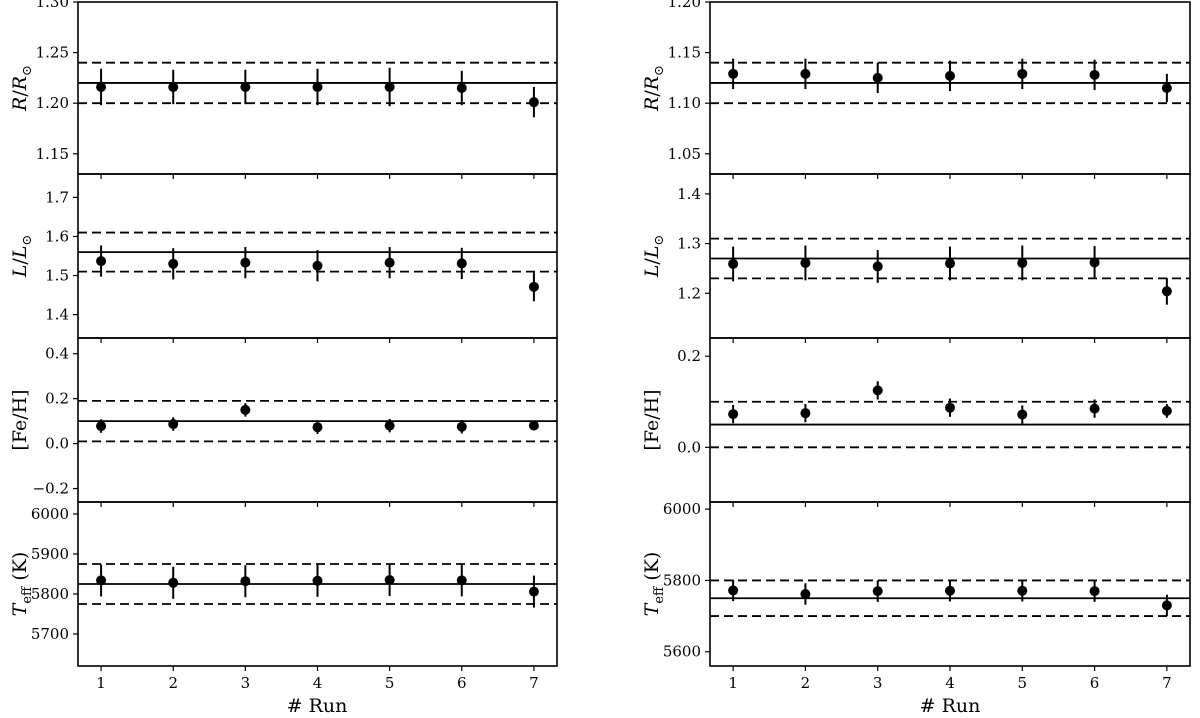  What do you see at coordinates (684, 154) in the screenshot?
I see `y-tick-label: 1.05` at bounding box center [684, 154].